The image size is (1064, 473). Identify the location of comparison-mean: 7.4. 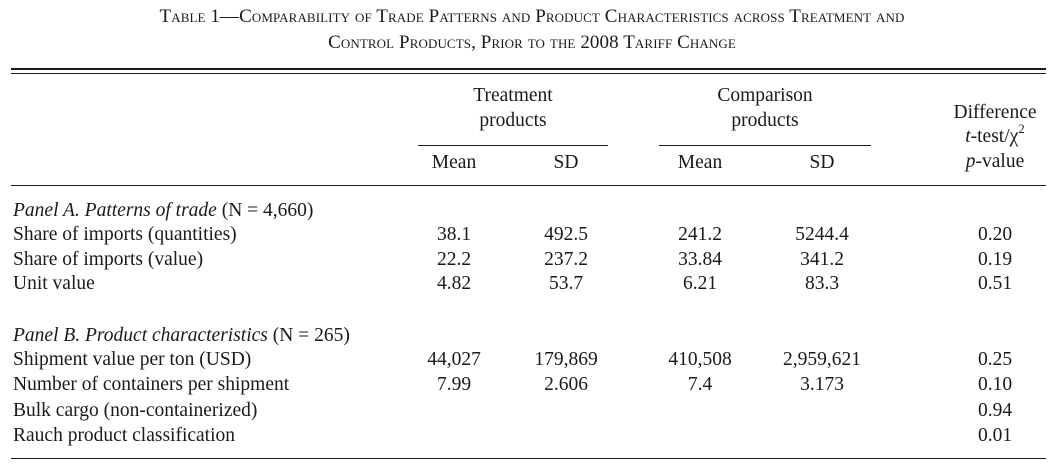
(700, 384).